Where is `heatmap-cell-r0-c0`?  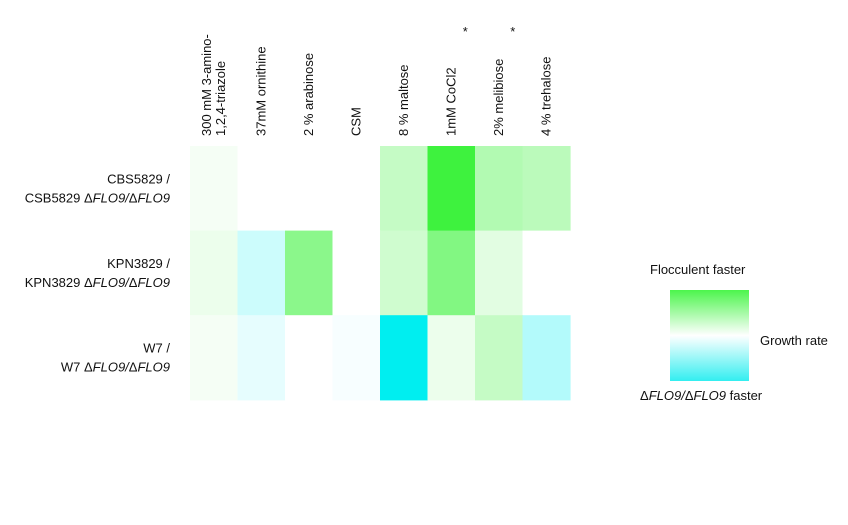
heatmap-cell-r0-c0 is located at coordinates (214, 189).